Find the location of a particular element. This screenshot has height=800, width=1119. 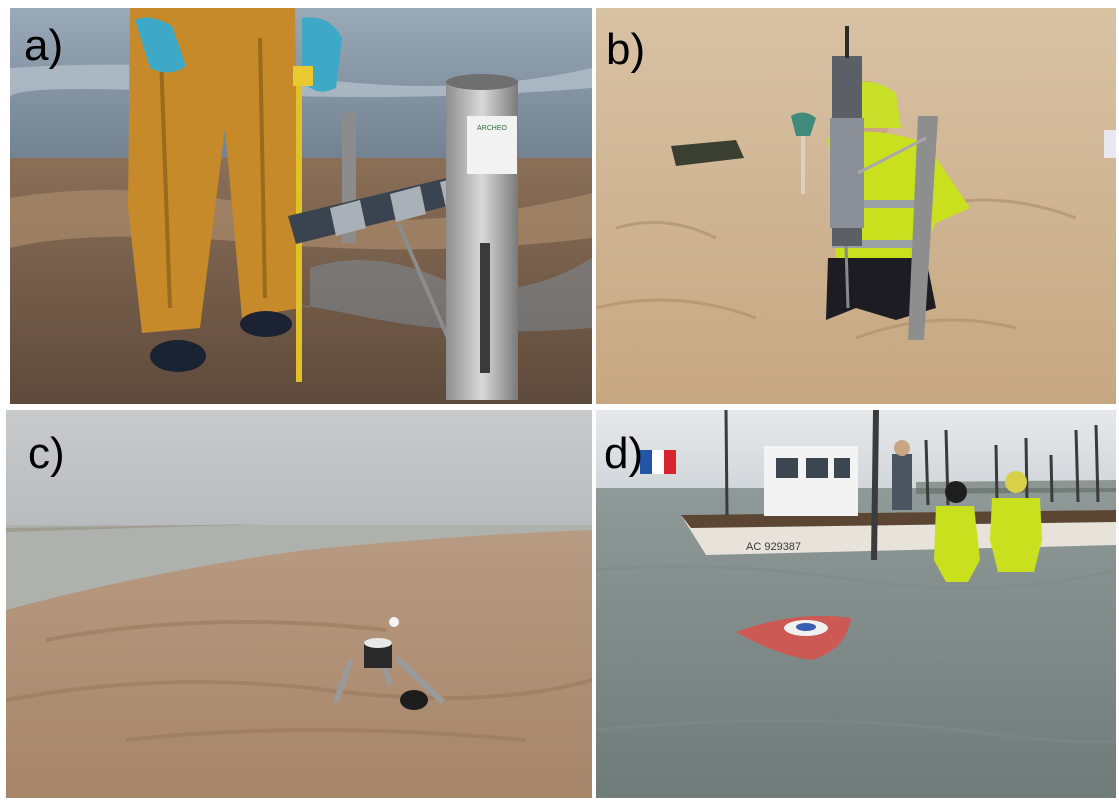

foggy-sky is located at coordinates (299, 472).